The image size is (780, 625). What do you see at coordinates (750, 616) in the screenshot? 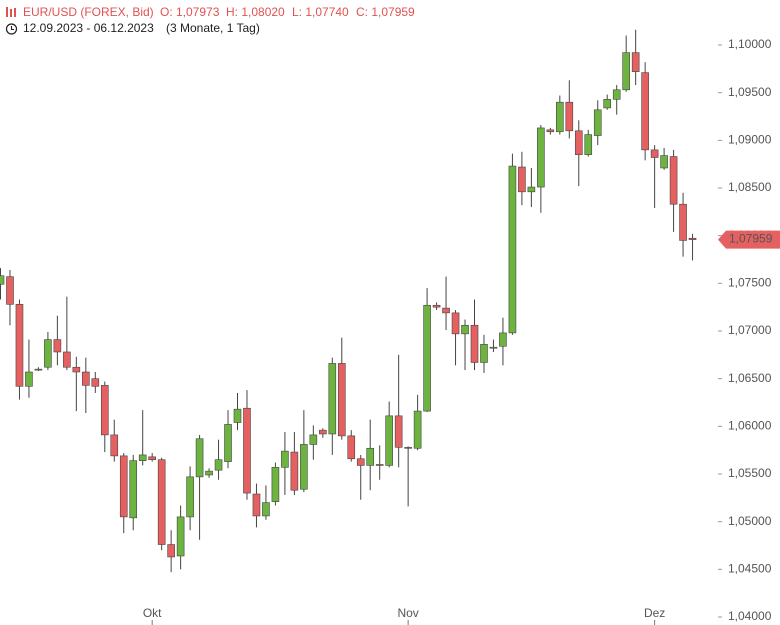
I see `y-tick-label: 1,04000` at bounding box center [750, 616].